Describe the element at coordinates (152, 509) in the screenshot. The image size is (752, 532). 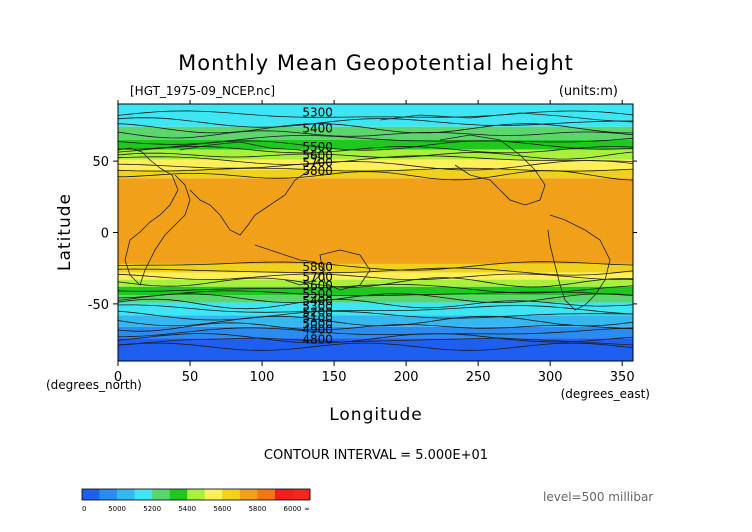
I see `colorbar-tick-label: 5200` at that location.